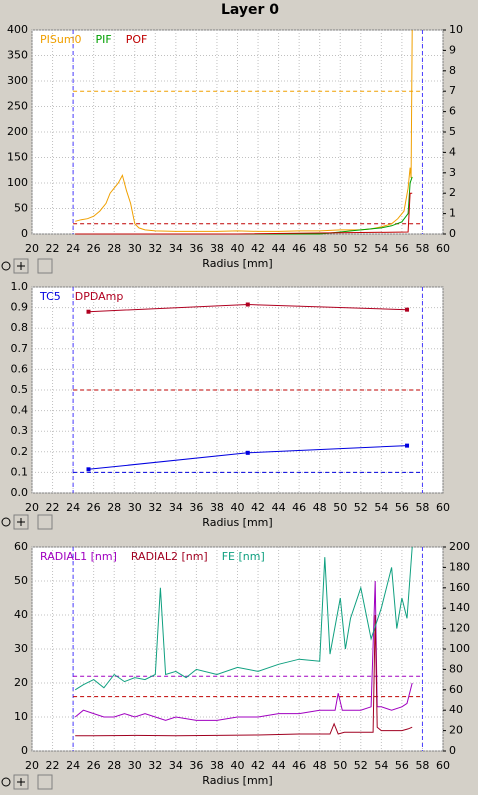 This screenshot has width=478, height=795. I want to click on y-tick-label: 1.0, so click(20, 286).